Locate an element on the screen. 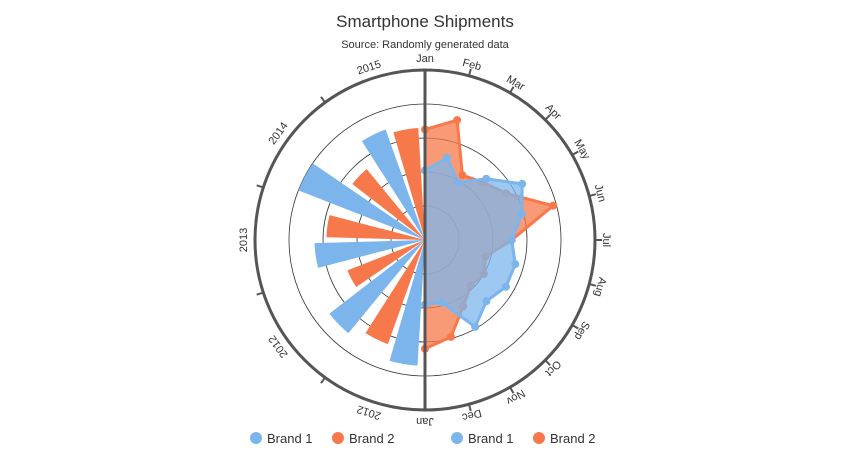  category-label-group: 2015 is located at coordinates (369, 67).